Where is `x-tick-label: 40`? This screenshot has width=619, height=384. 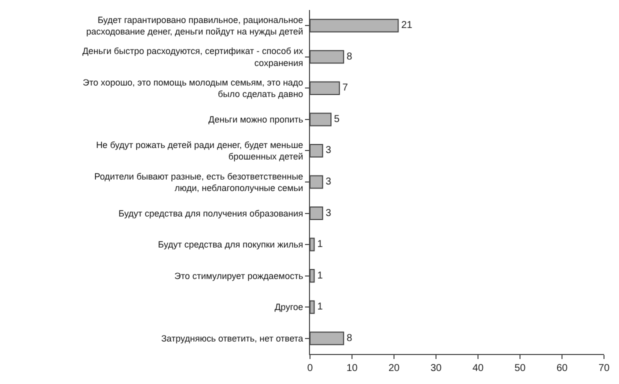
x-tick-label: 40 is located at coordinates (478, 368).